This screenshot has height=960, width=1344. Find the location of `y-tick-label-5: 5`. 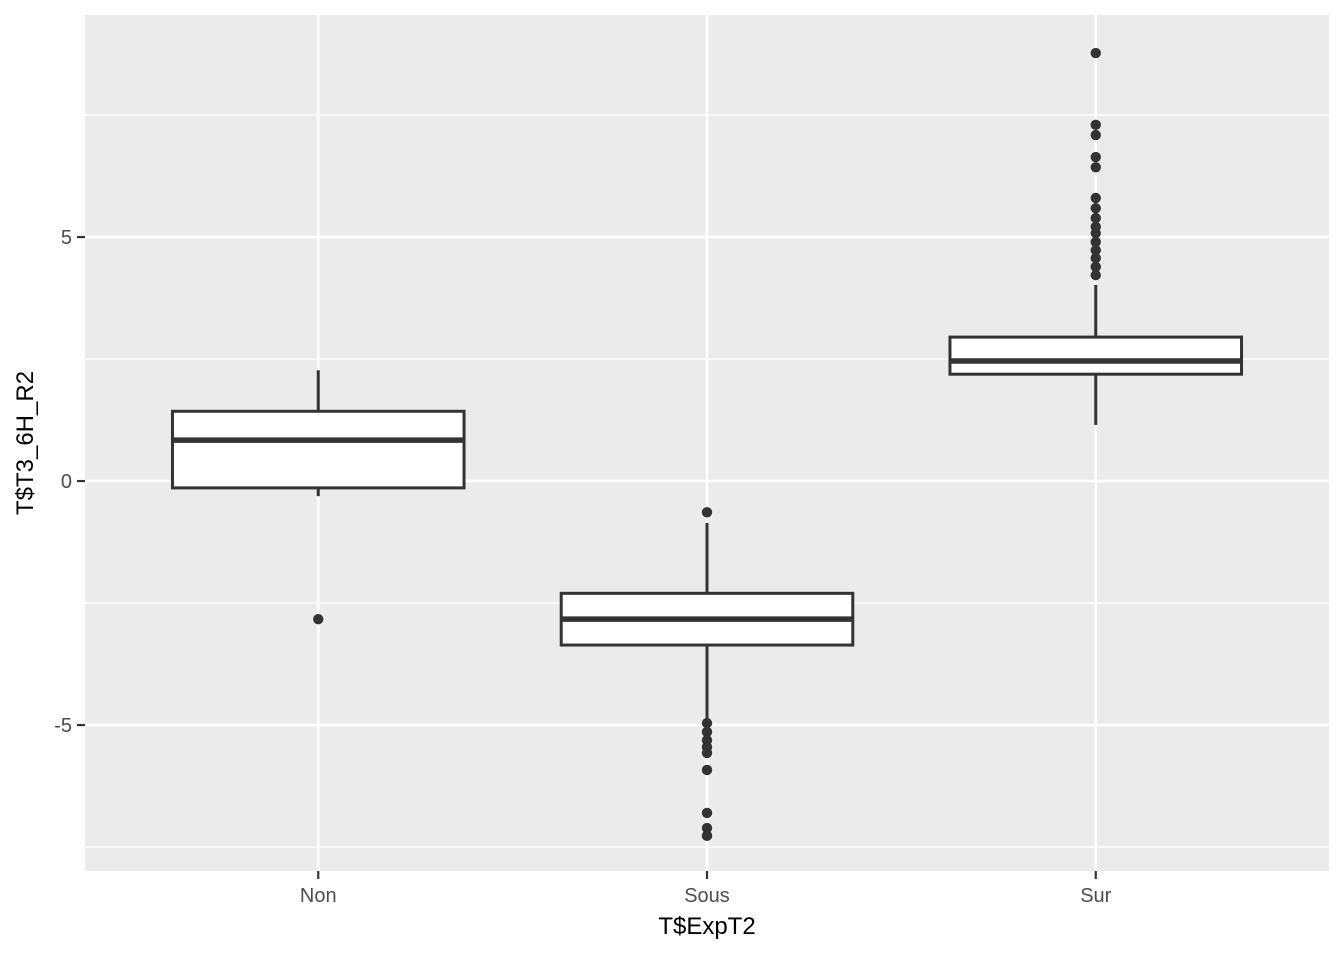

y-tick-label-5: 5 is located at coordinates (66, 238).